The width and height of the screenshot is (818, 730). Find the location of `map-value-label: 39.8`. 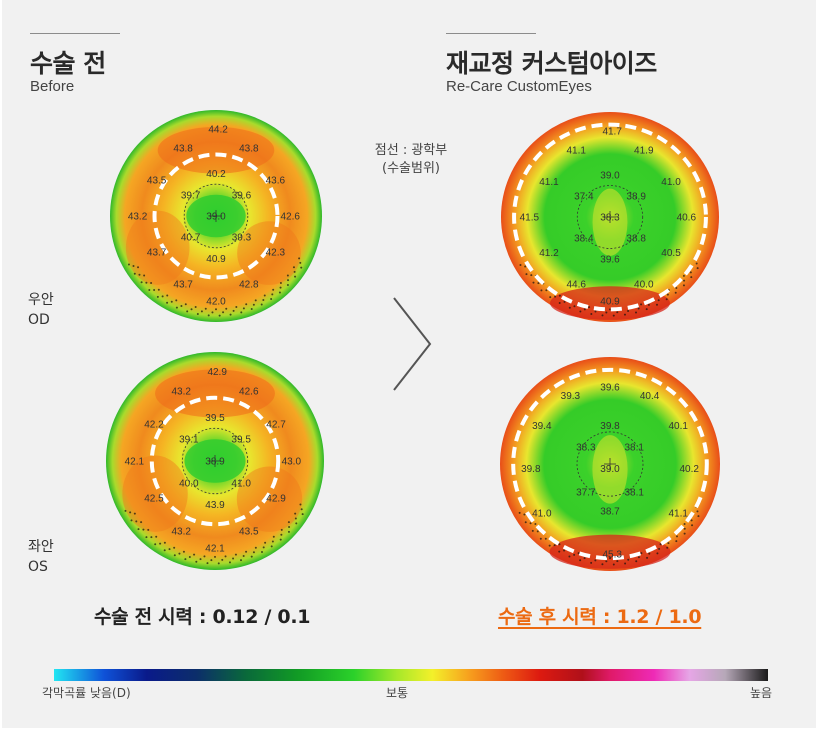

map-value-label: 39.8 is located at coordinates (531, 469).